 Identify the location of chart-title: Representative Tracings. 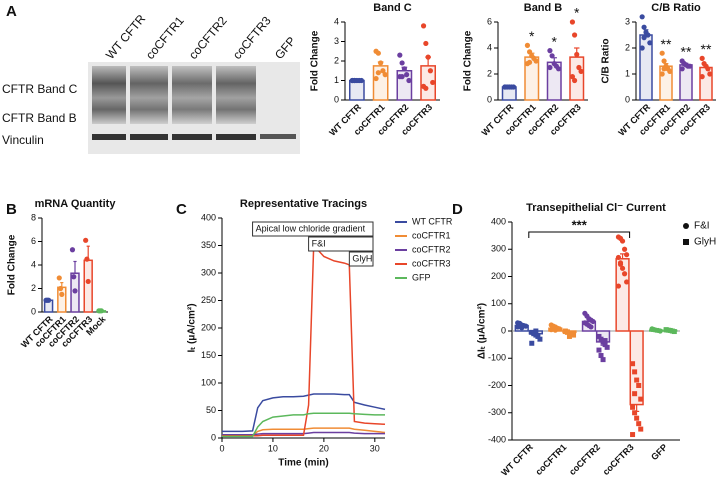
(303, 204).